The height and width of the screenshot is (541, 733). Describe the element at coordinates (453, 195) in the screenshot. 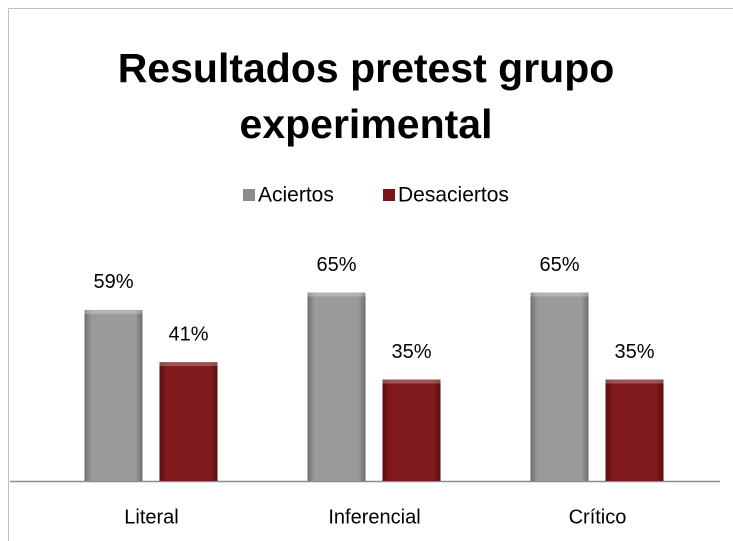

I see `legend-label: Desaciertos` at that location.